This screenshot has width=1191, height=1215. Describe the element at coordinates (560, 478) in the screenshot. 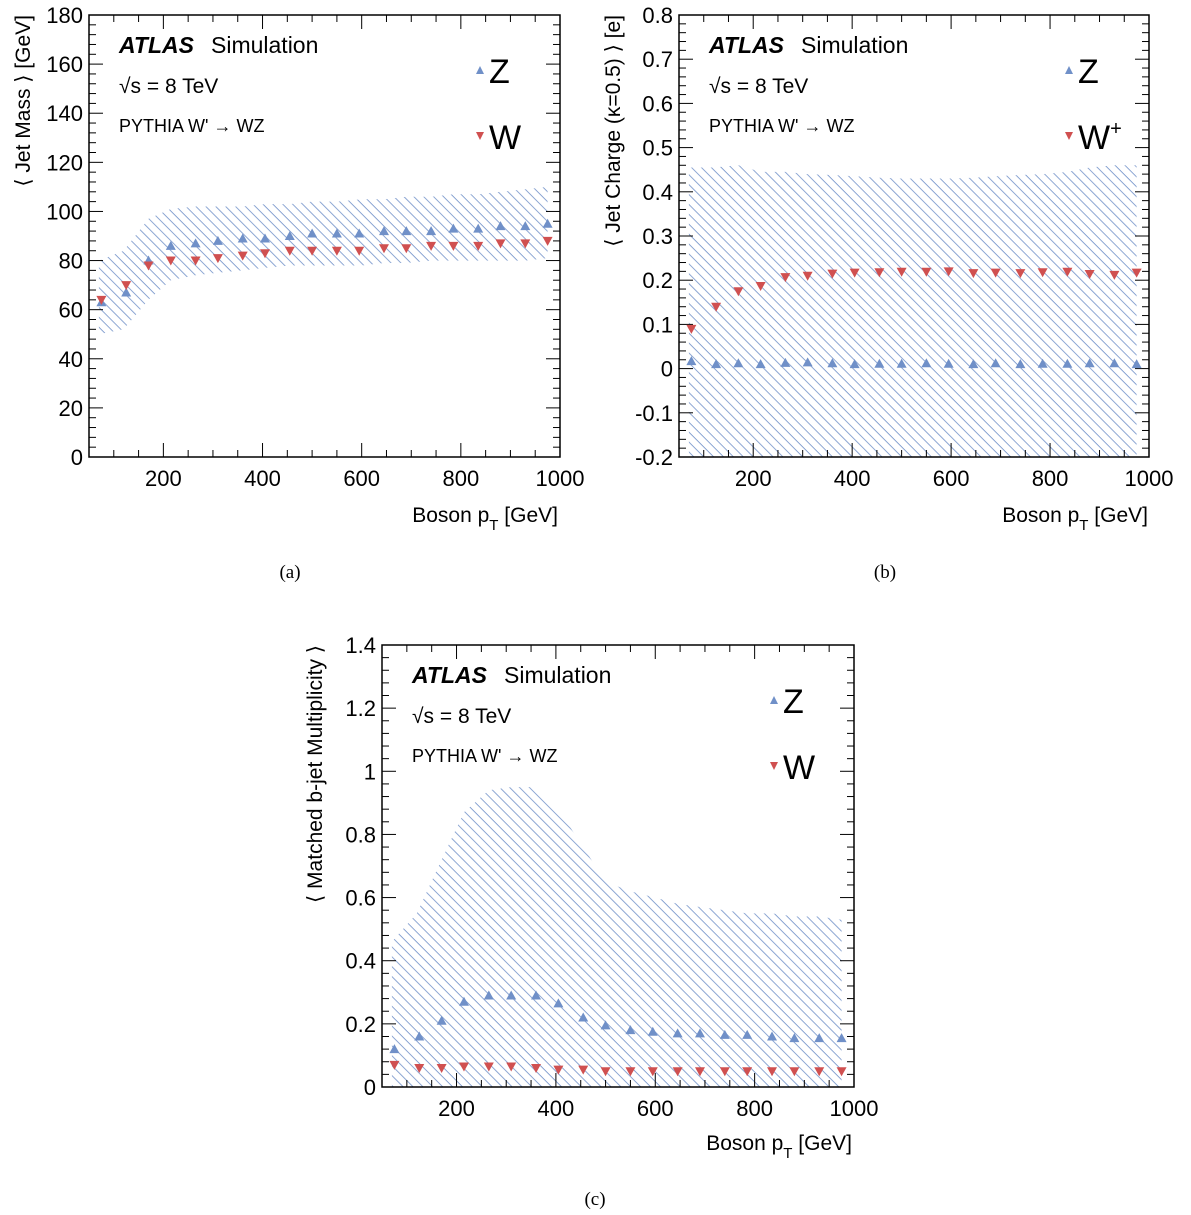

I see `x-tick-label: 1000` at that location.